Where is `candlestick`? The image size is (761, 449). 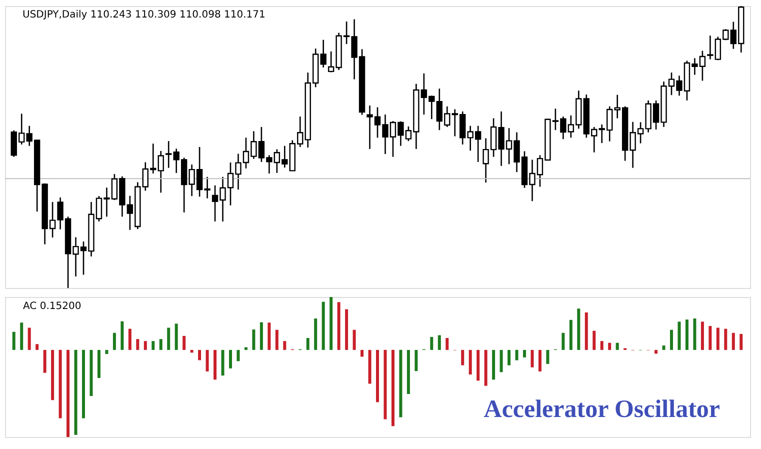 candlestick is located at coordinates (161, 172).